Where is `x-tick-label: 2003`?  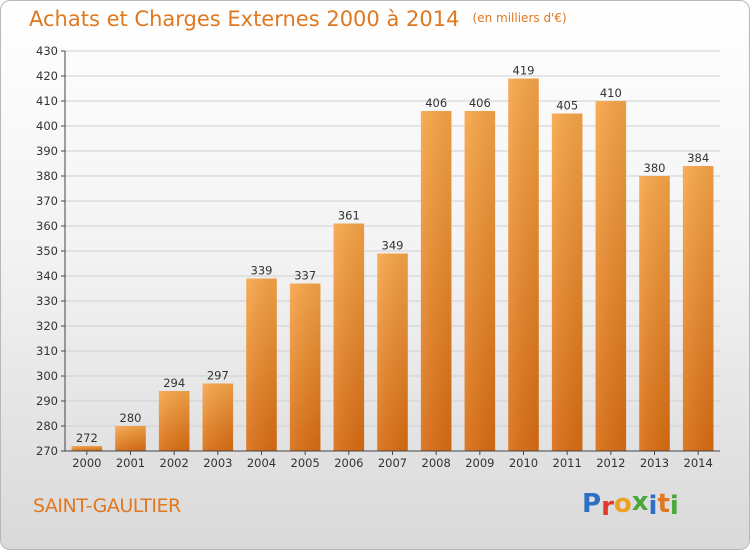
x-tick-label: 2003 is located at coordinates (217, 463).